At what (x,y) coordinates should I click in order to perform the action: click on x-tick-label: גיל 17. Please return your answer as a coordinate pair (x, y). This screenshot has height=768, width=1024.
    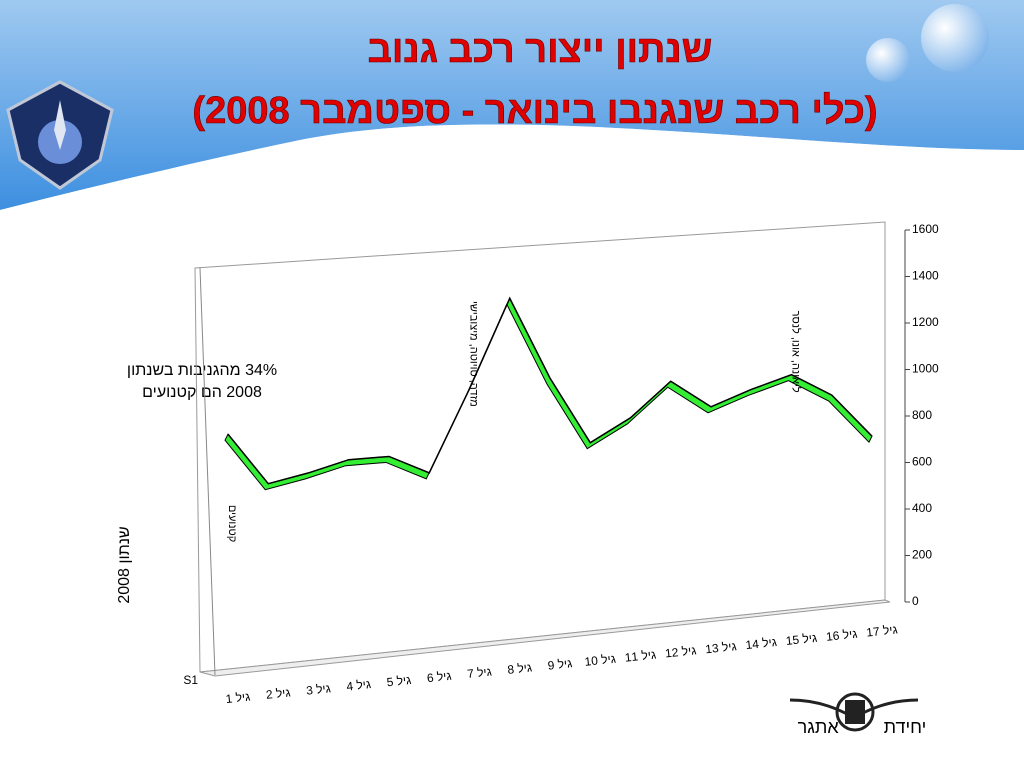
    Looking at the image, I should click on (882, 630).